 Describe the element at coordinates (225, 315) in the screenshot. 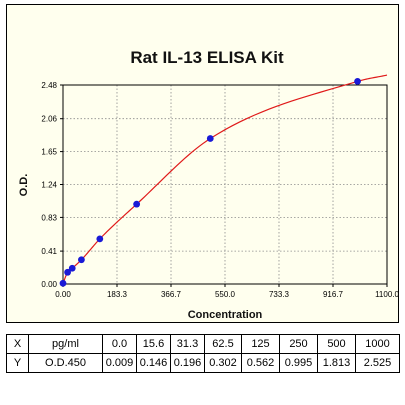

I see `x-axis-label: Concentration` at that location.